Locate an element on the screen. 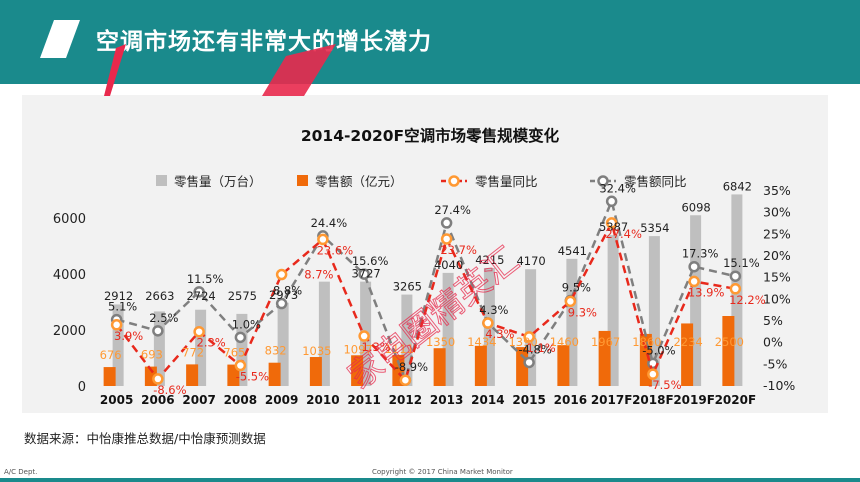 The width and height of the screenshot is (860, 482). bar-value-label: 1111 is located at coordinates (399, 349).